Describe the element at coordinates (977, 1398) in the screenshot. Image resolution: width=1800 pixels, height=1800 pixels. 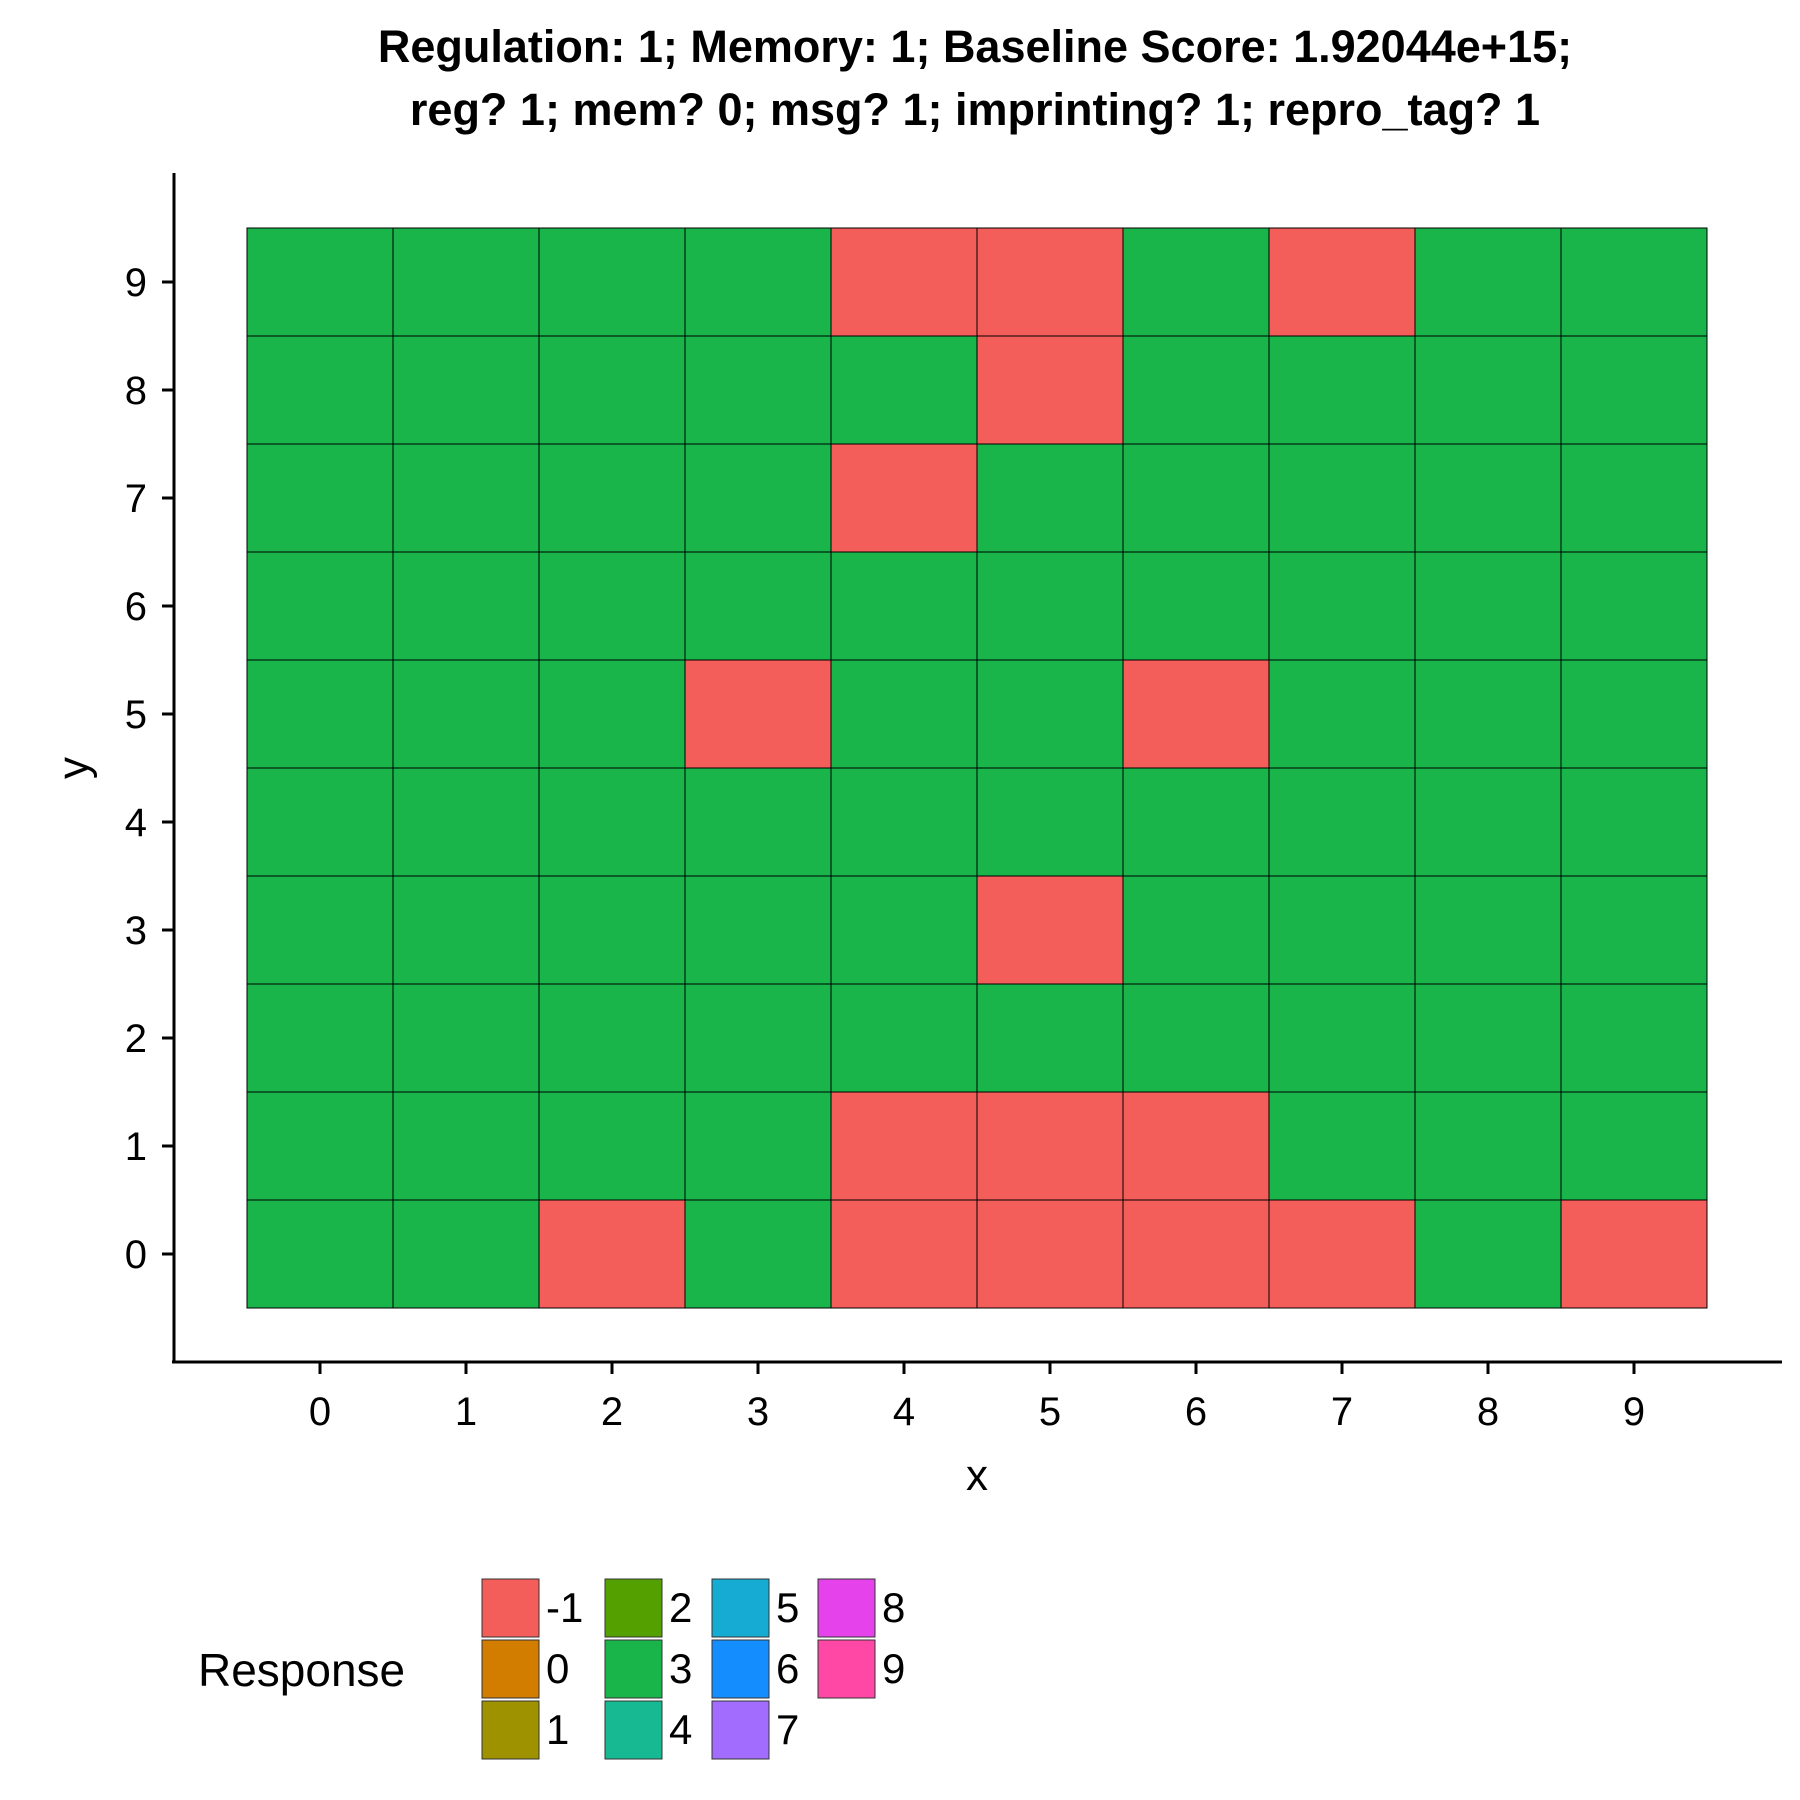
I see `x-ticks: 0 1 2 3 4 5 6 7 8 9` at that location.